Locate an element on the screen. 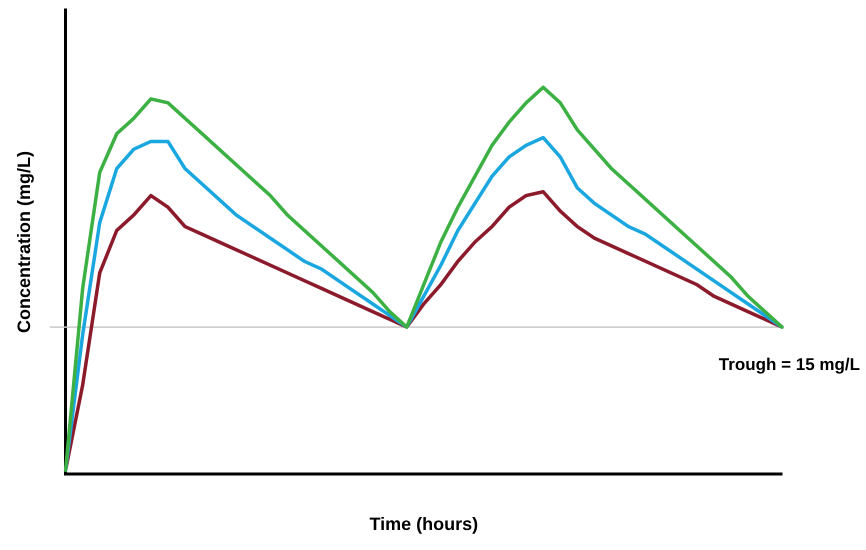  y-axis-title: Concentration (mg/L) is located at coordinates (24, 242).